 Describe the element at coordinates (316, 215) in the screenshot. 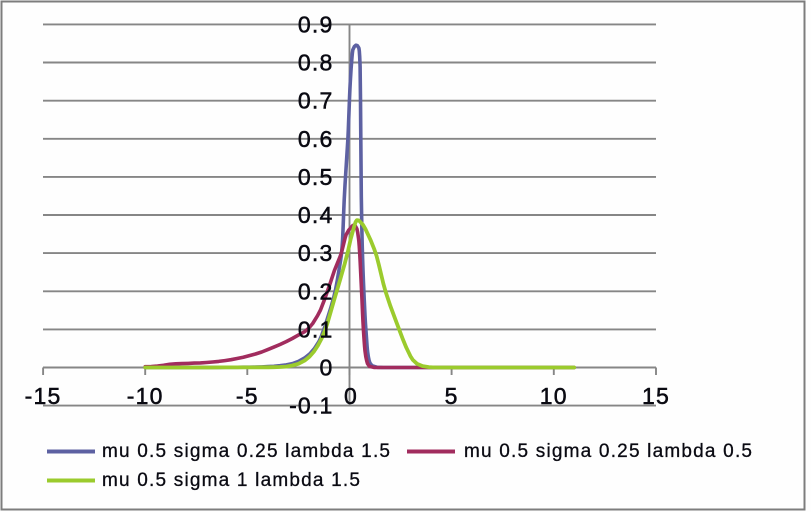

I see `svg-text: 0.4` at that location.